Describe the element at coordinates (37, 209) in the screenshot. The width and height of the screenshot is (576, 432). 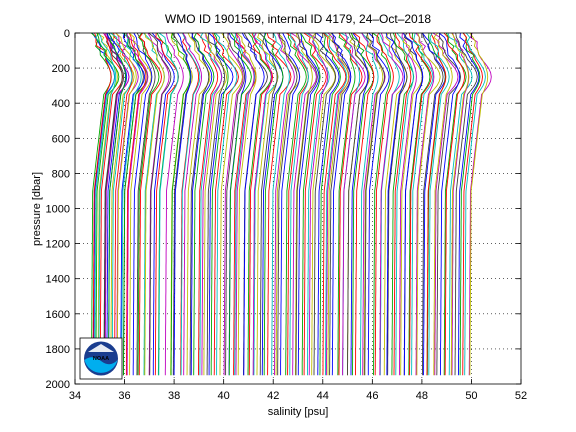
I see `y-axis-label: pressure [dbar]` at that location.